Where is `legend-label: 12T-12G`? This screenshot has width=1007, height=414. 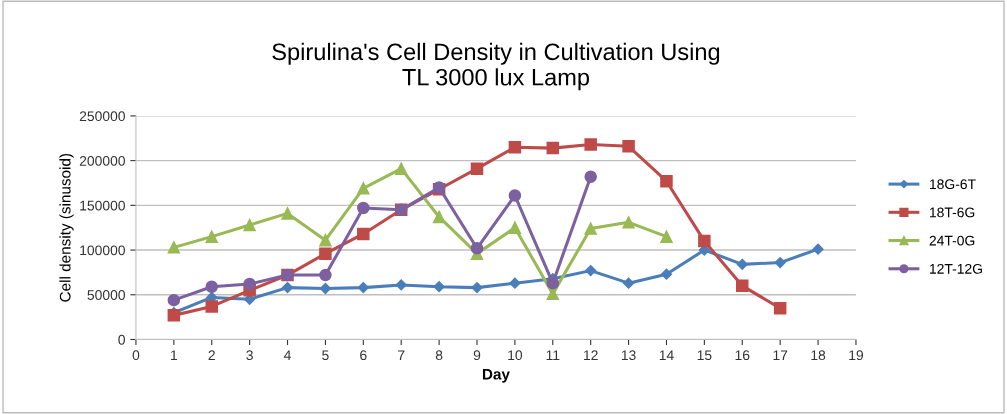
legend-label: 12T-12G is located at coordinates (956, 268).